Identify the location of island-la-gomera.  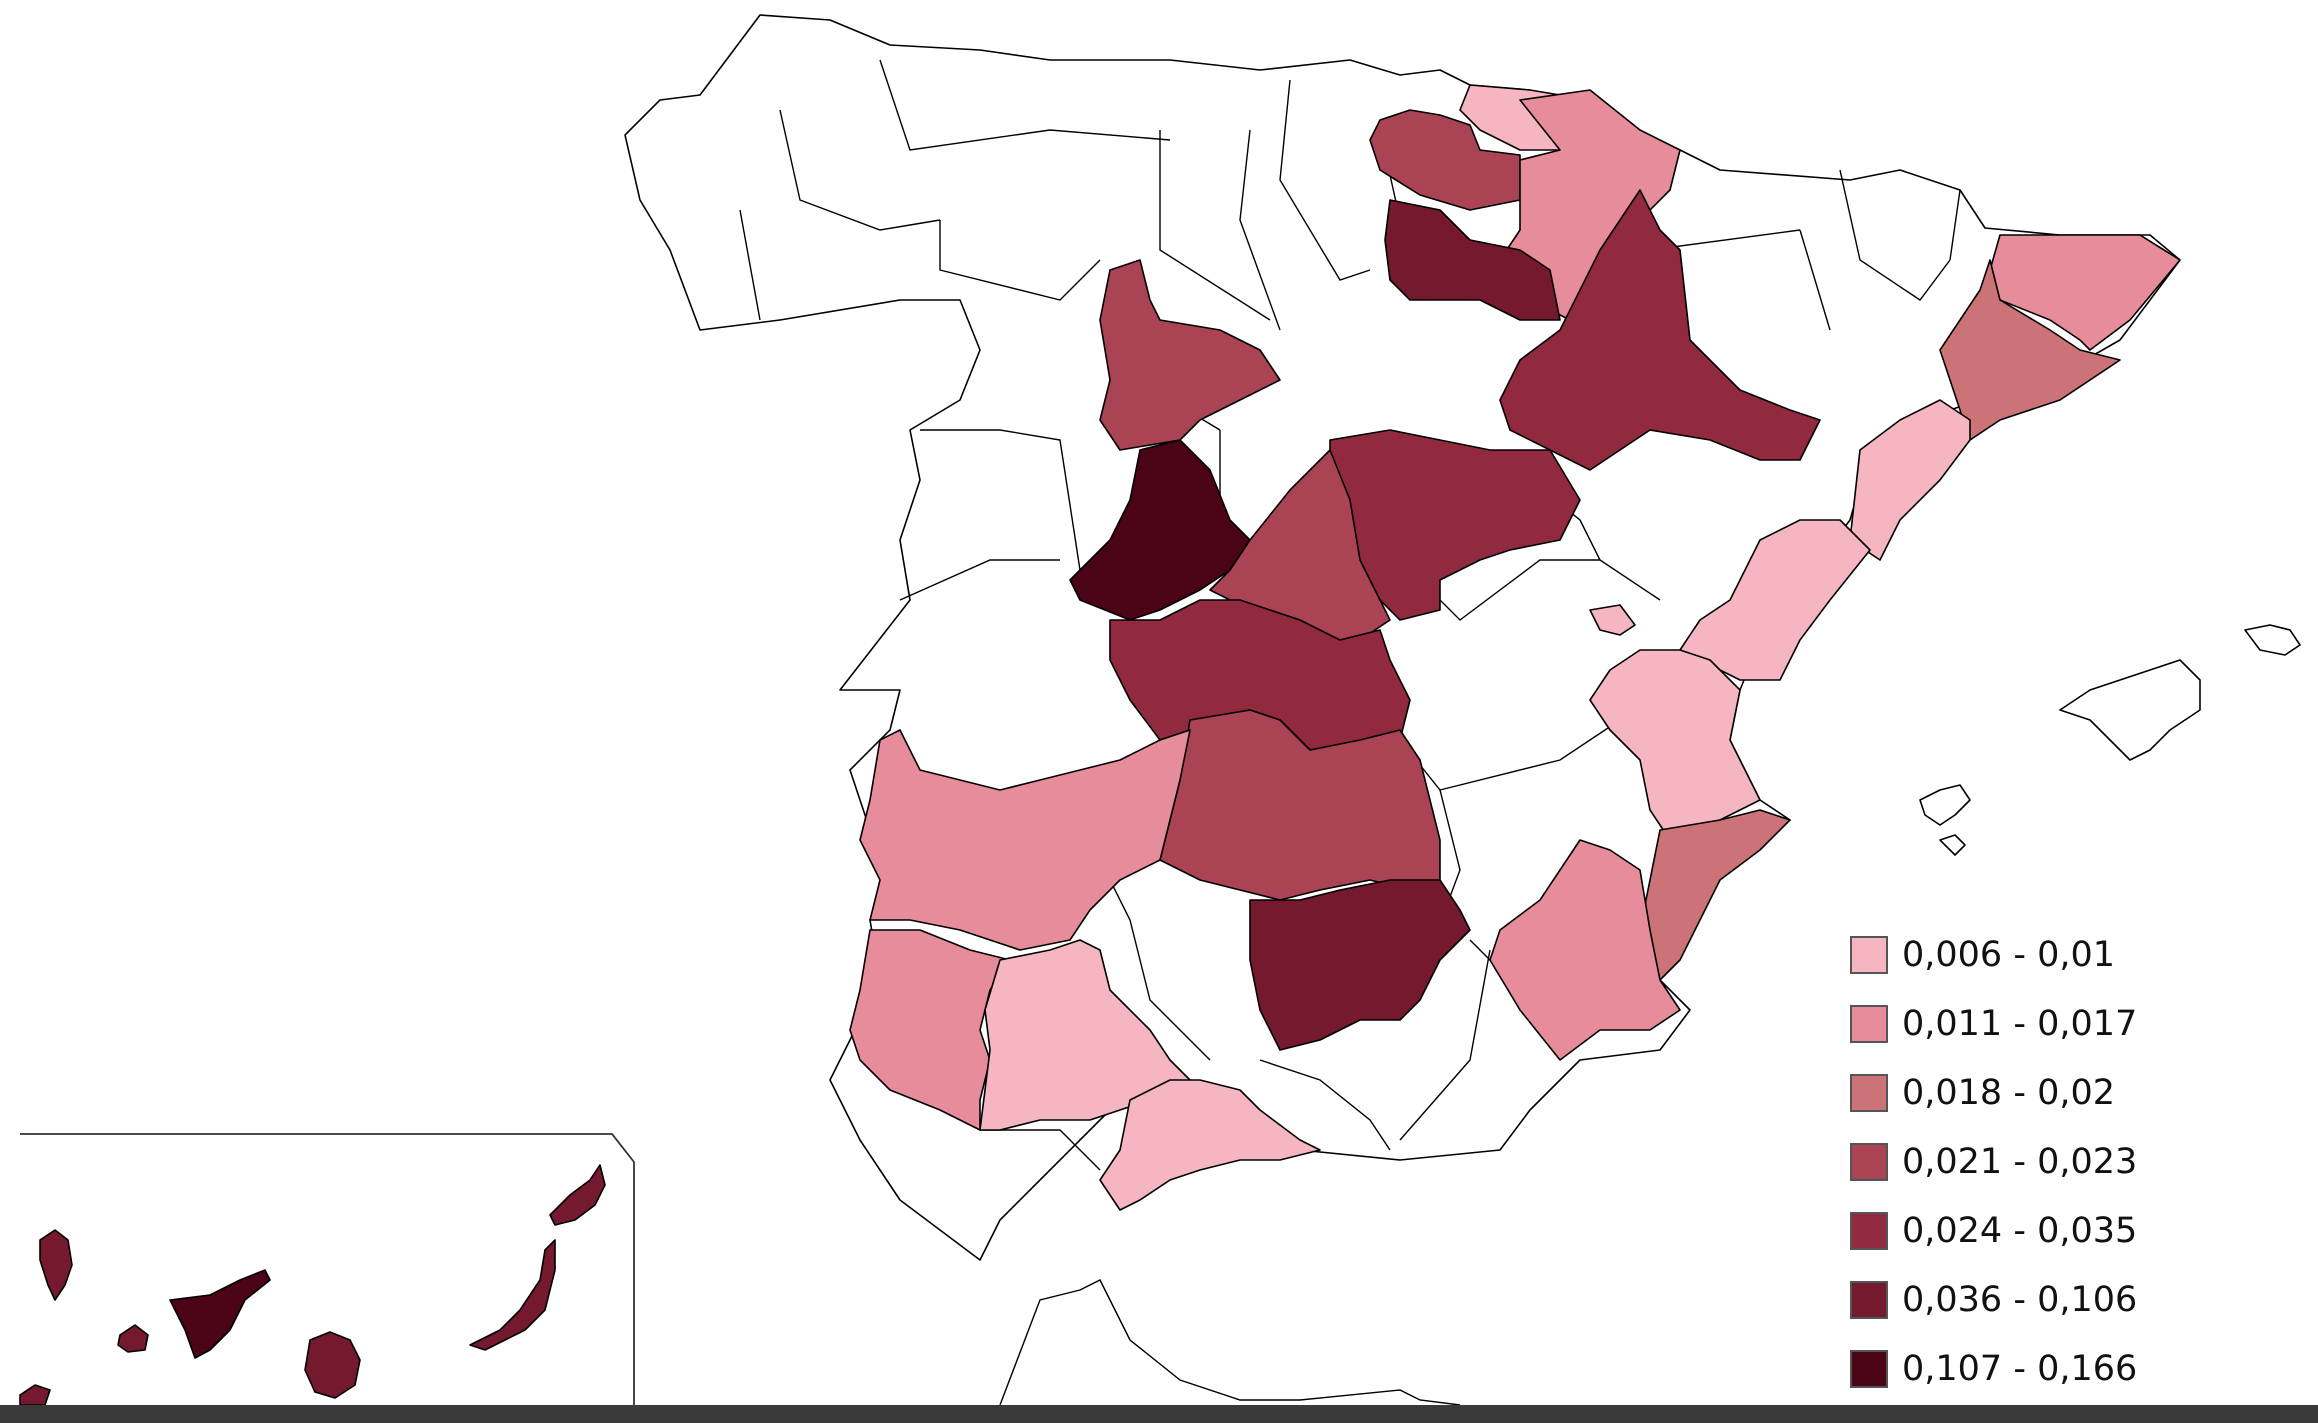
(133, 1338).